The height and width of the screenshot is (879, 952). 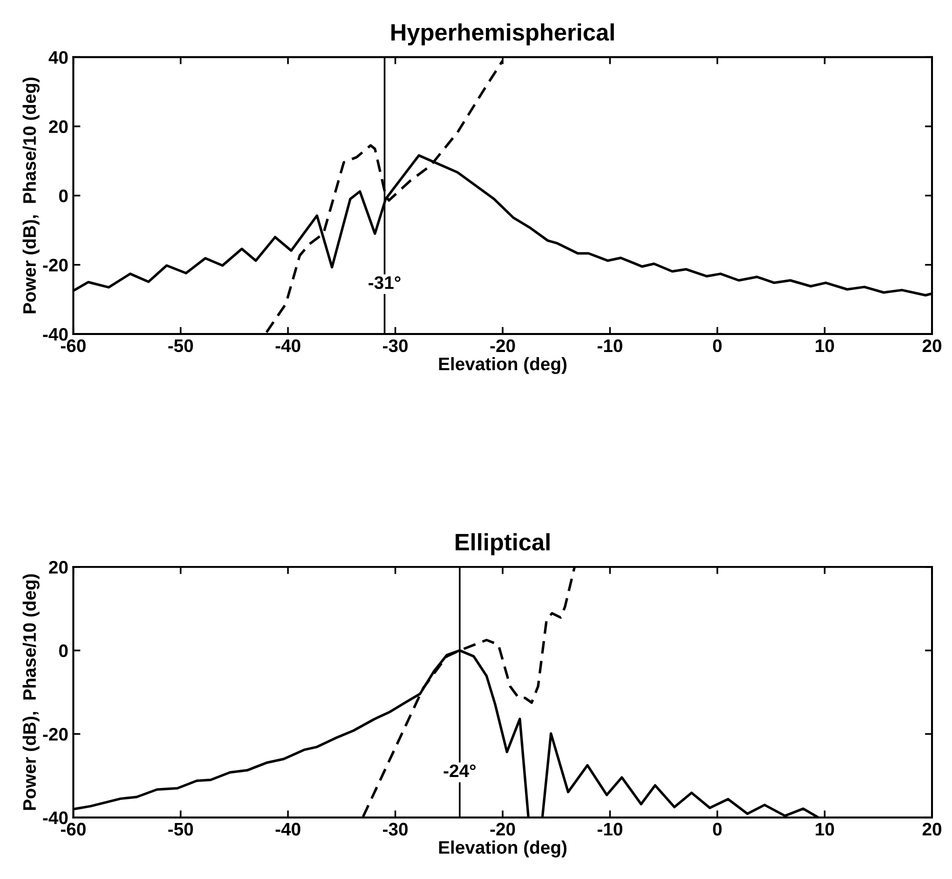 What do you see at coordinates (502, 34) in the screenshot?
I see `chart-title: Hyperhemispherical` at bounding box center [502, 34].